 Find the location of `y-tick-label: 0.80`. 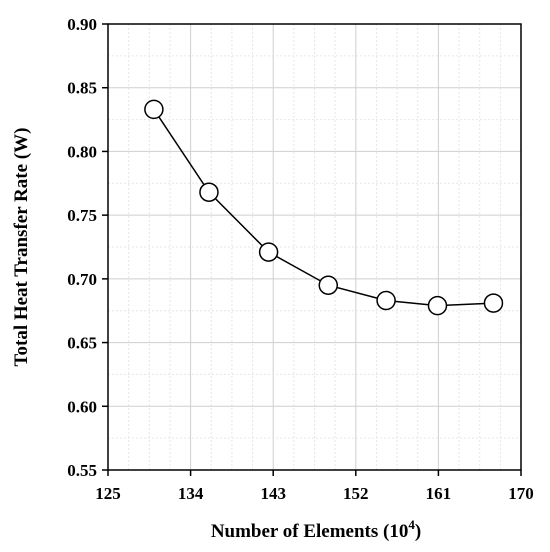

y-tick-label: 0.80 is located at coordinates (82, 151).